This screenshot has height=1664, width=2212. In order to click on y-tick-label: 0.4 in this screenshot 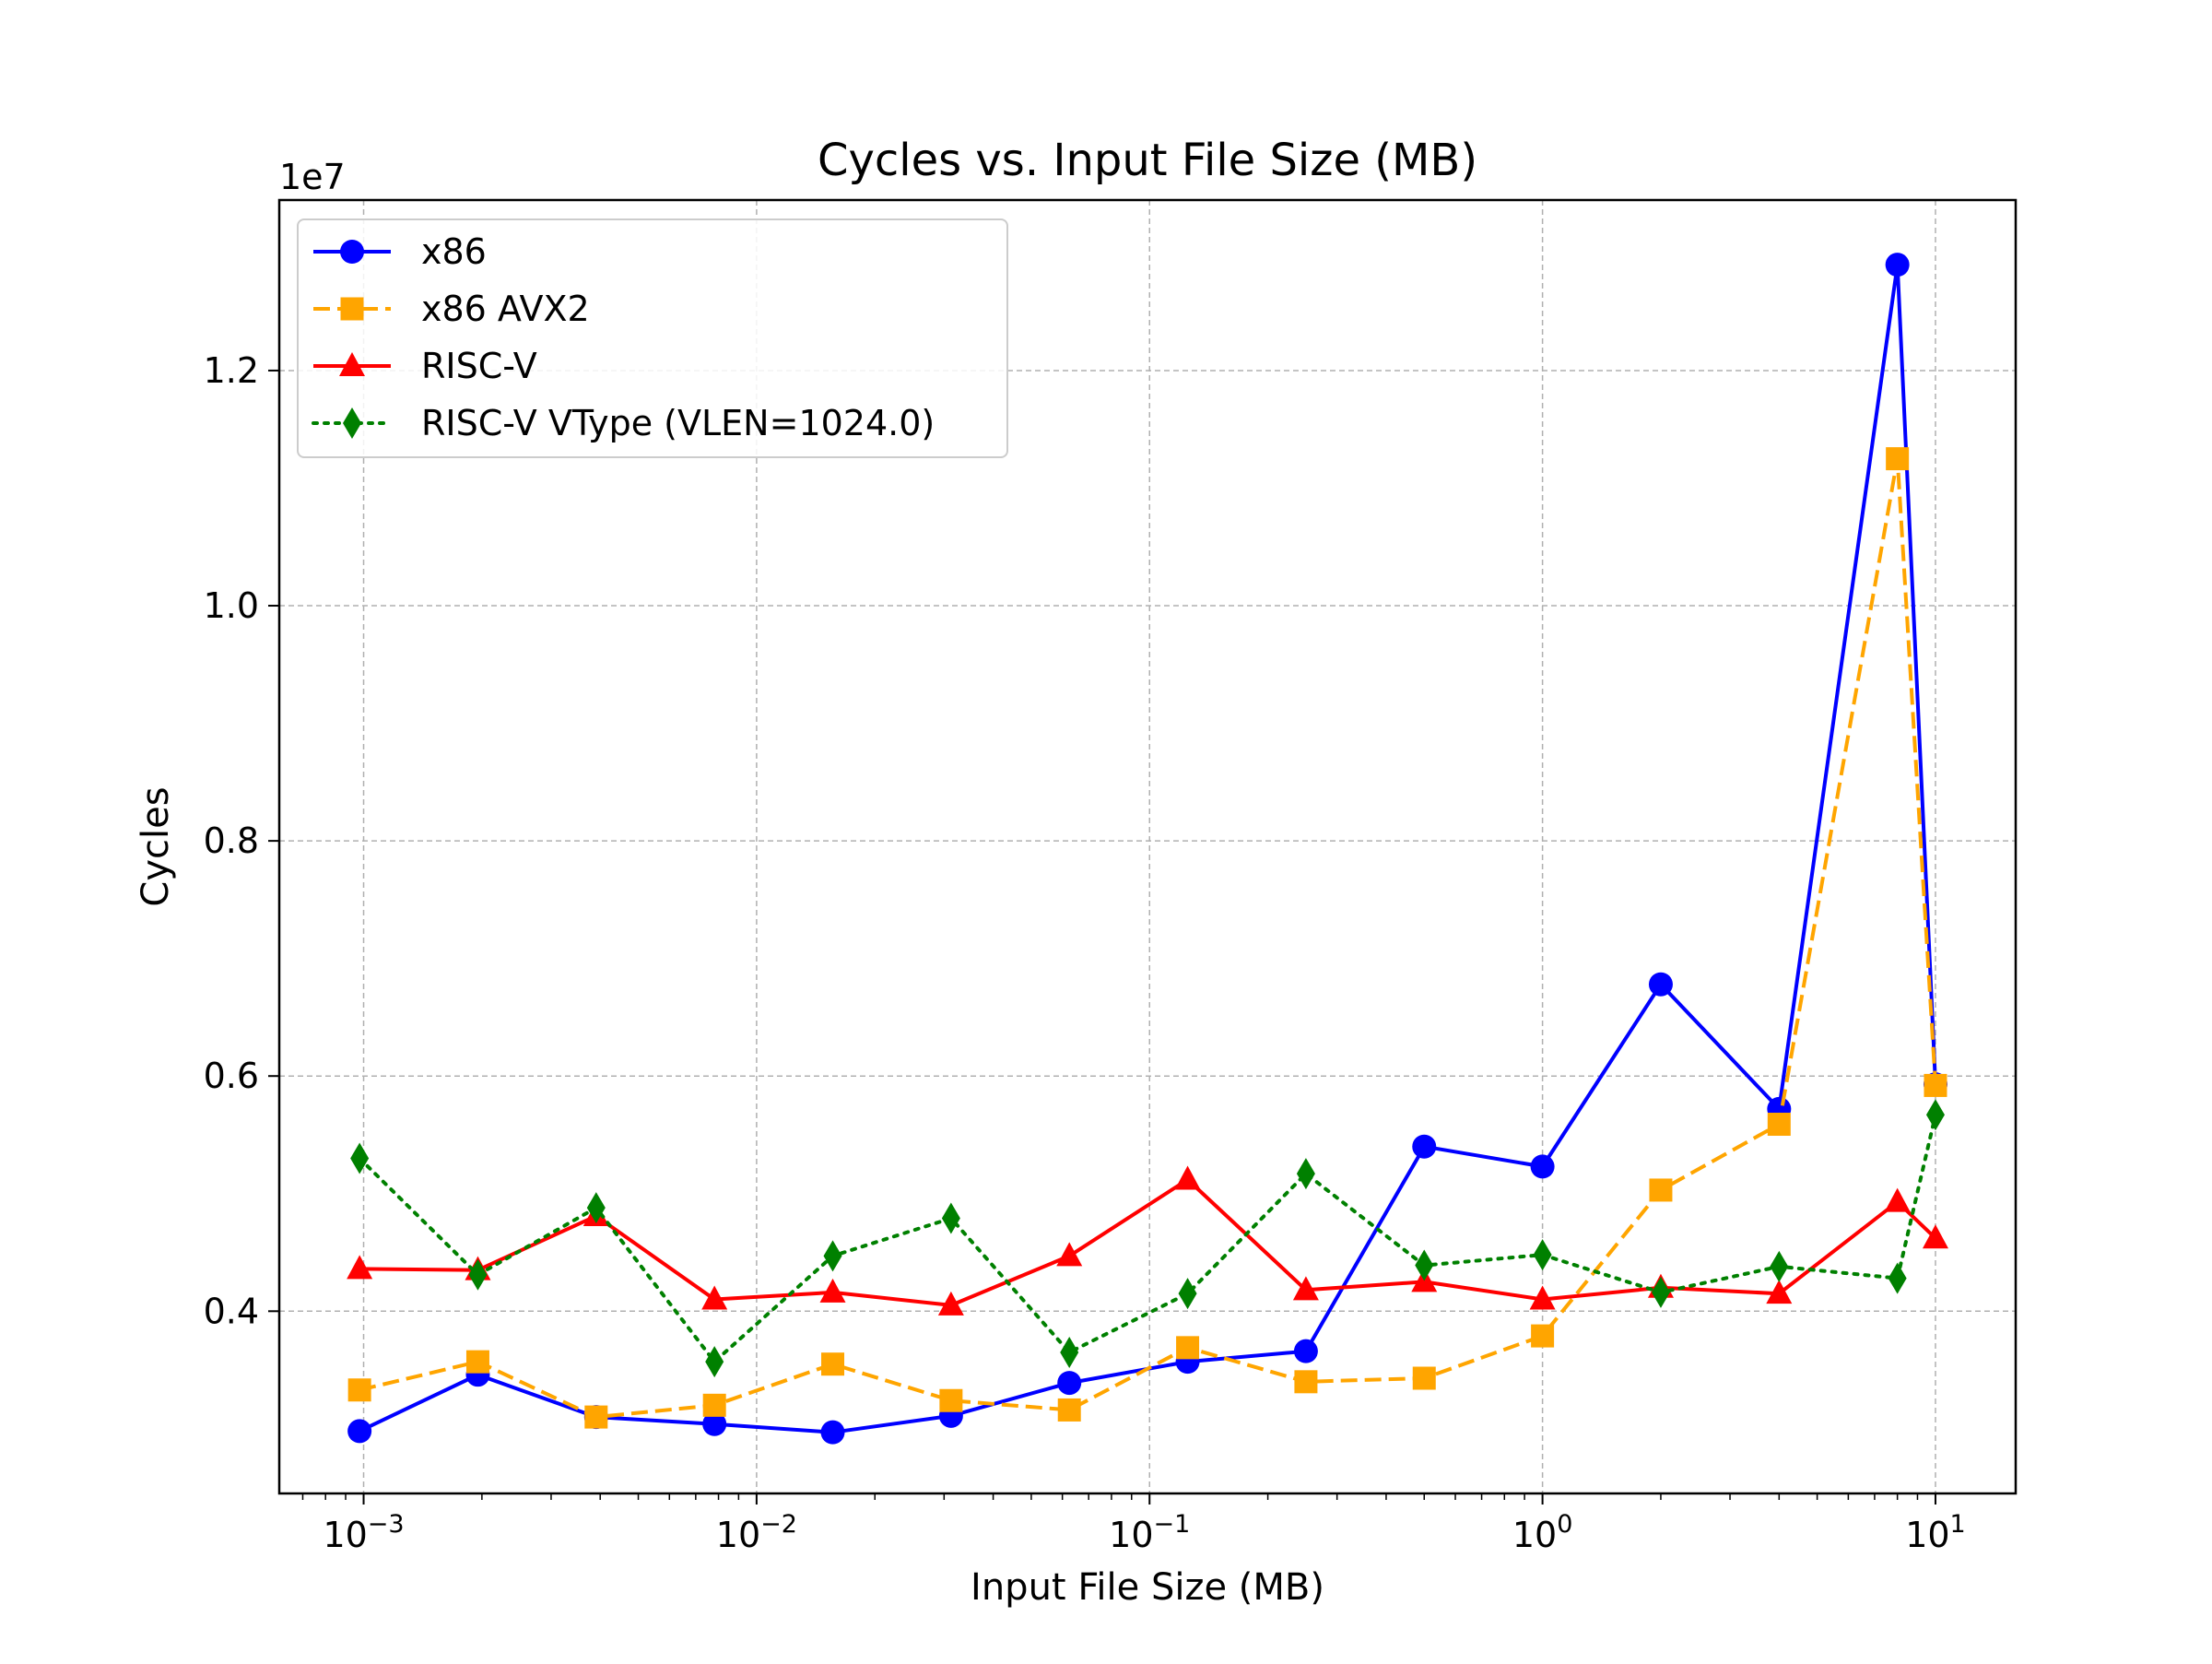, I will do `click(231, 1311)`.